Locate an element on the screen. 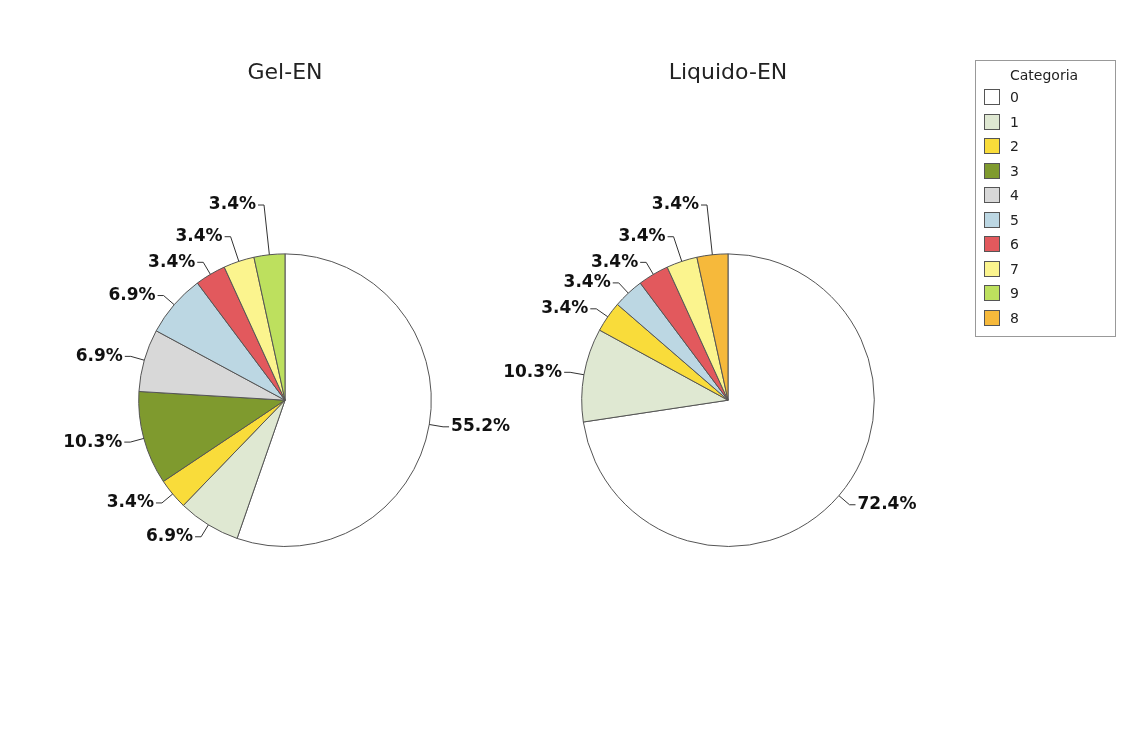 Image resolution: width=1132 pixels, height=749 pixels. slice-label: Liquido-EN is located at coordinates (728, 71).